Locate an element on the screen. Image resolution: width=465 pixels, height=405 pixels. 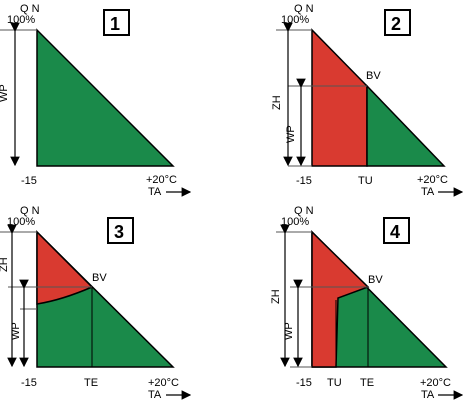
x-mid1-label: TE is located at coordinates (91, 383).